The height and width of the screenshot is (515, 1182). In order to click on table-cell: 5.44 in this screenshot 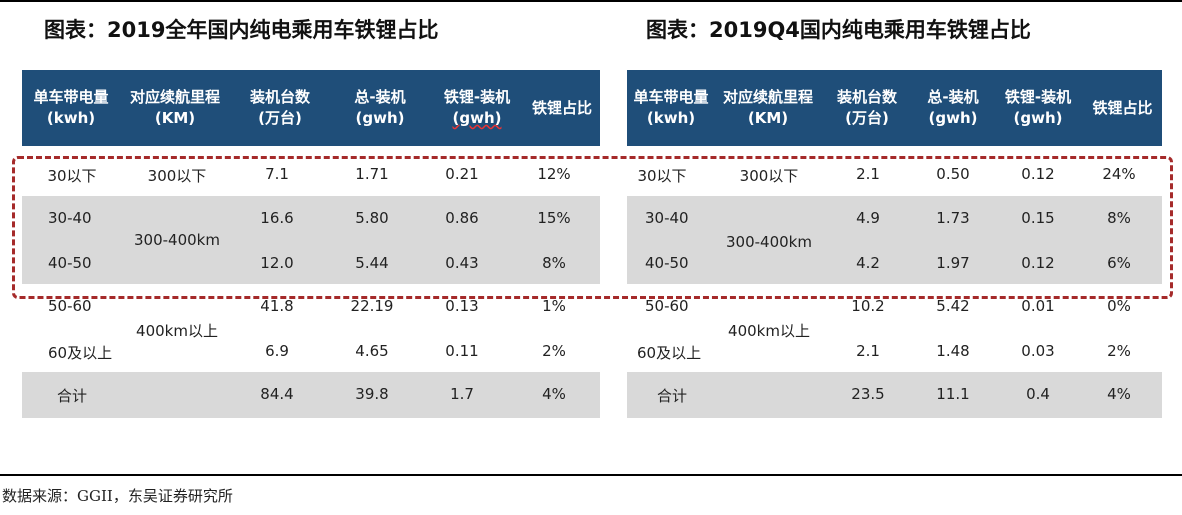, I will do `click(372, 263)`.